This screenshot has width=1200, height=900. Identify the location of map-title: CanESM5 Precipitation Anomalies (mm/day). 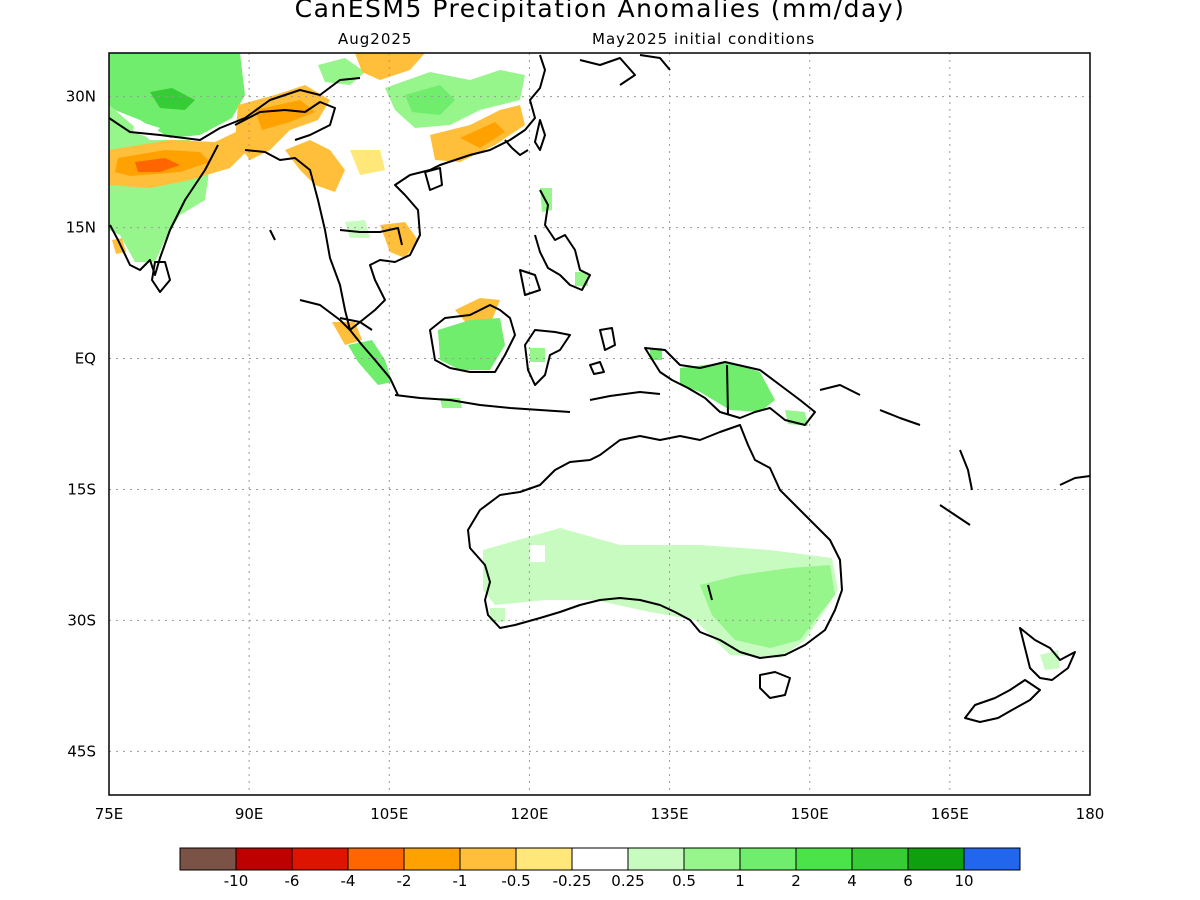
(600, 11).